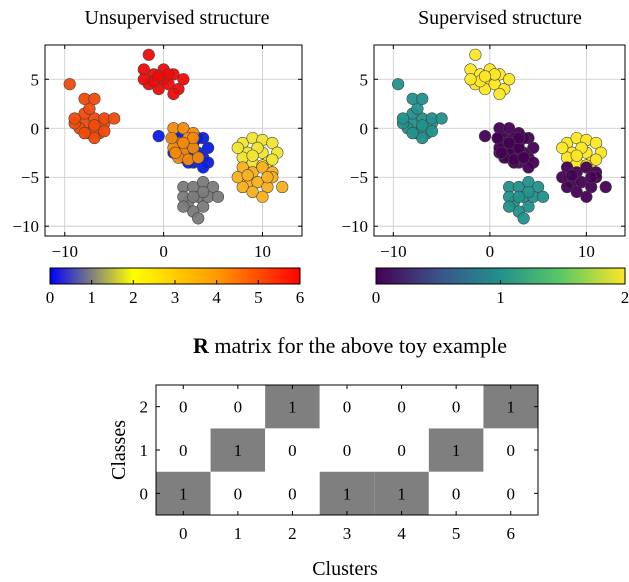  I want to click on matrix-xtick-label: 2, so click(292, 533).